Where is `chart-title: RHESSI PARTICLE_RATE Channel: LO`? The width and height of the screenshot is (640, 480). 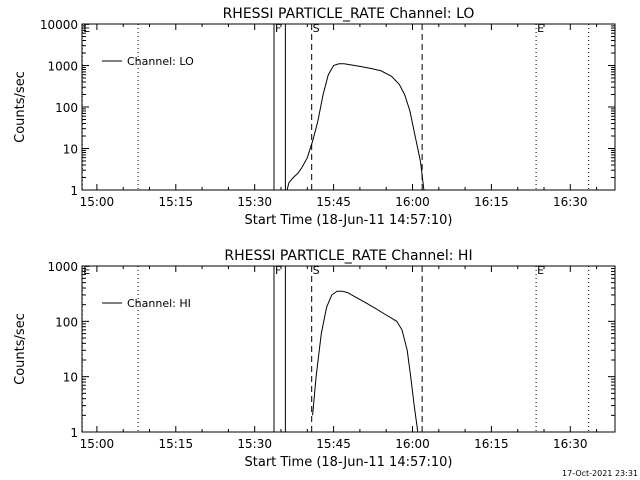 chart-title: RHESSI PARTICLE_RATE Channel: LO is located at coordinates (349, 14).